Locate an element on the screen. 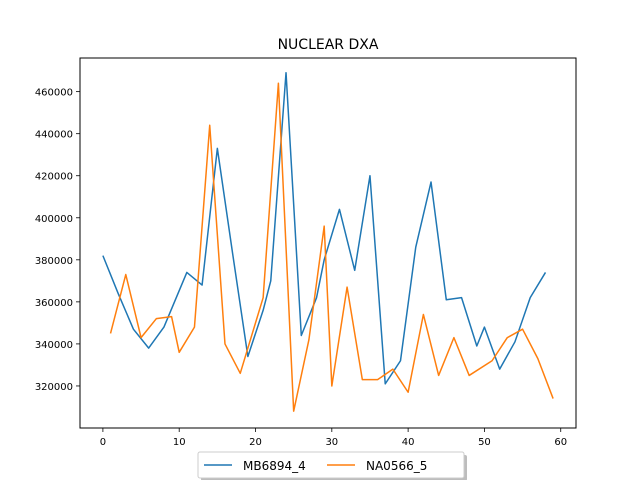 The width and height of the screenshot is (640, 480). x-tick-label: 20 is located at coordinates (255, 442).